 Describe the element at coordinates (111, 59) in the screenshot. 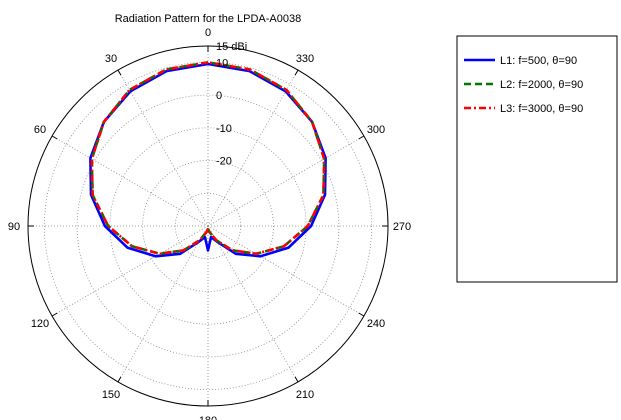

I see `angle-label: 30` at that location.